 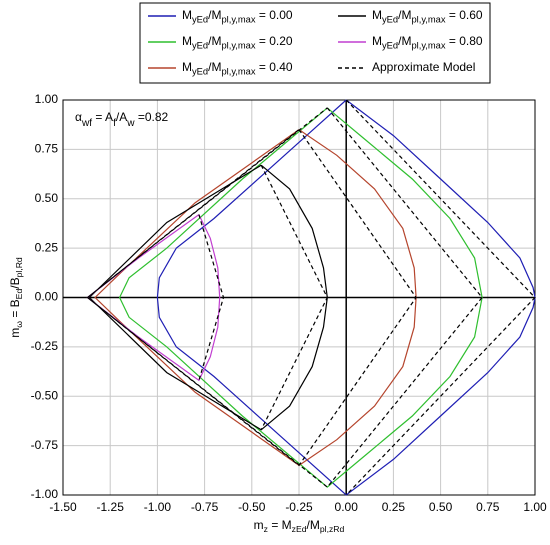 I want to click on text-part: =0.82, so click(x=152, y=117).